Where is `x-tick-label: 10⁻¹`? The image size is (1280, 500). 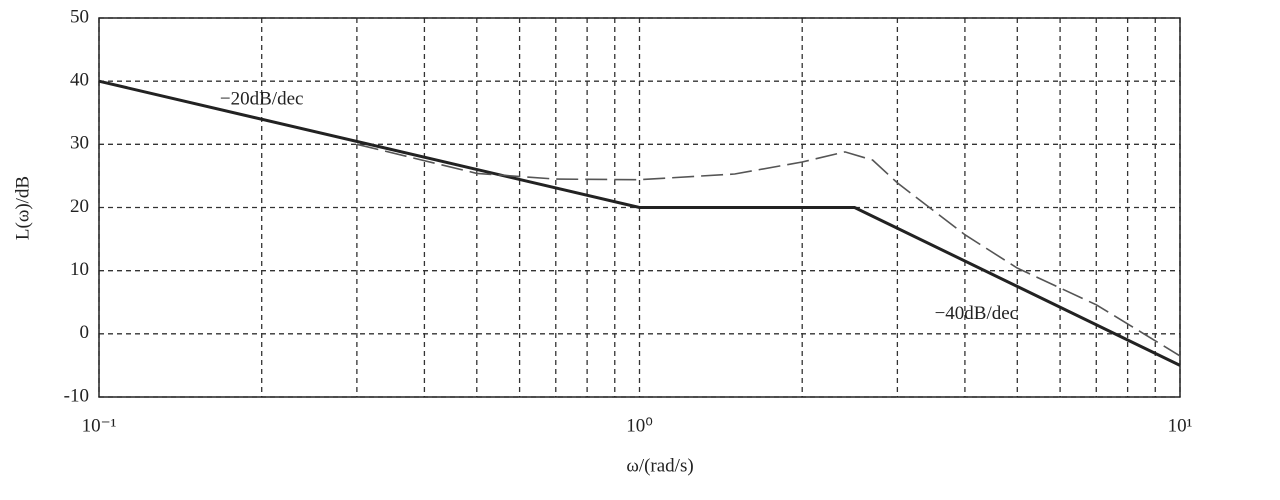
x-tick-label: 10⁻¹ is located at coordinates (99, 425).